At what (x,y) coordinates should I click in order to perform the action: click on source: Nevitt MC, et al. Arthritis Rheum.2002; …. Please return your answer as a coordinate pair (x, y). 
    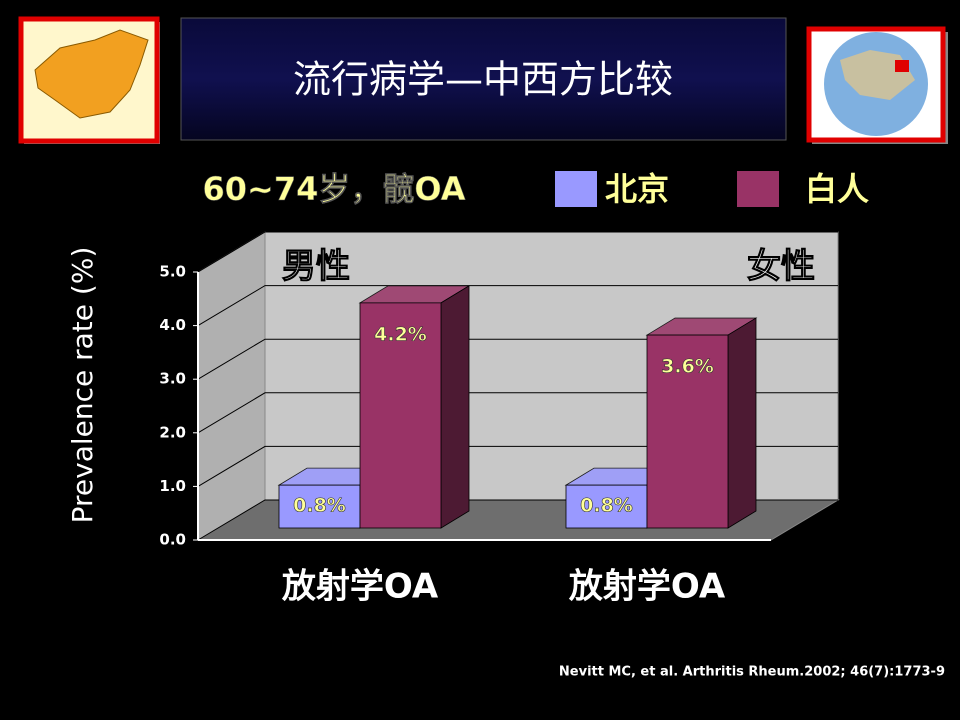
    Looking at the image, I should click on (752, 672).